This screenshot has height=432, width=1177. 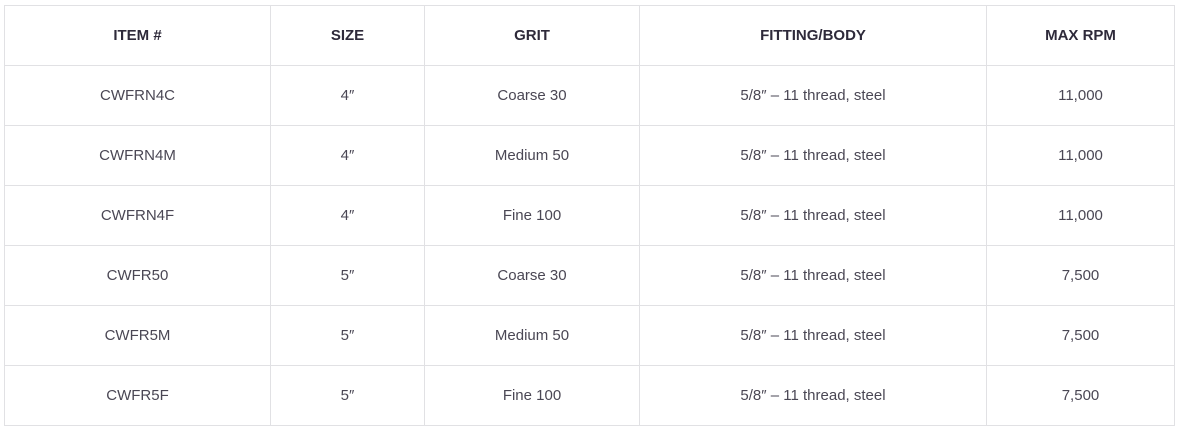 I want to click on table-cell: CWFR5F, so click(x=137, y=395).